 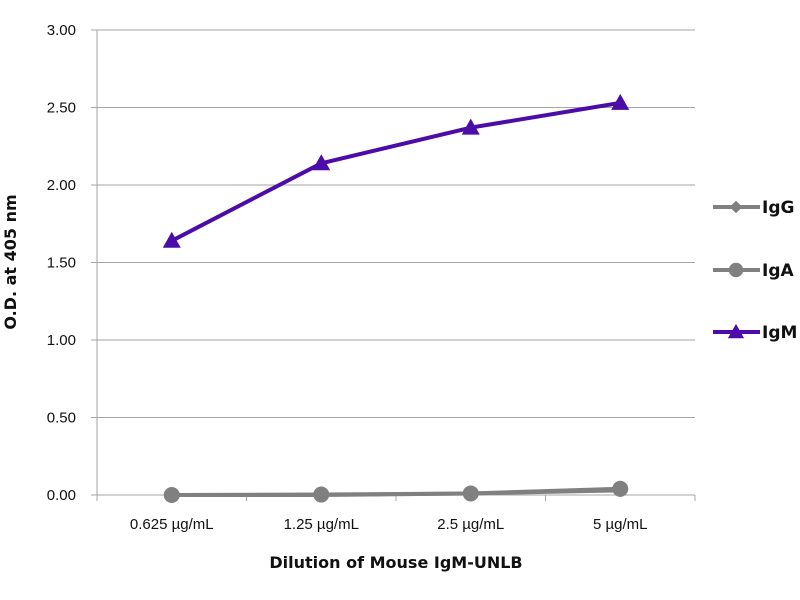 I want to click on x-axis-label: Dilution of Mouse IgM-UNLB, so click(x=395, y=562).